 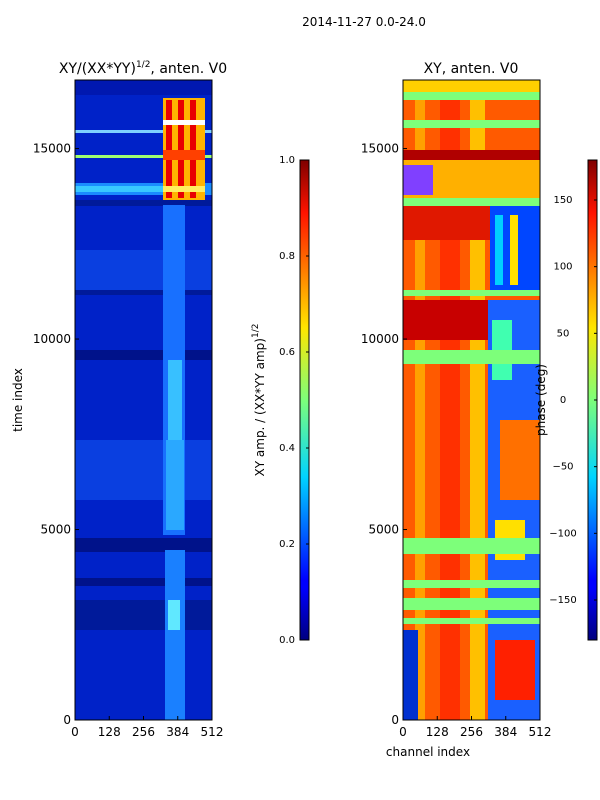 What do you see at coordinates (259, 400) in the screenshot?
I see `left-colorbar-label: XY amp. / (XX*YY amp)1/2` at bounding box center [259, 400].